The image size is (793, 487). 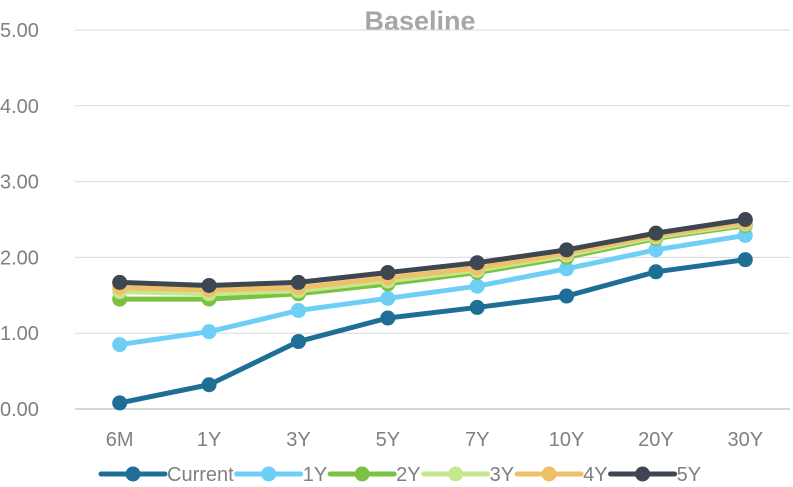 I want to click on legend-item: 3Y, so click(x=467, y=475).